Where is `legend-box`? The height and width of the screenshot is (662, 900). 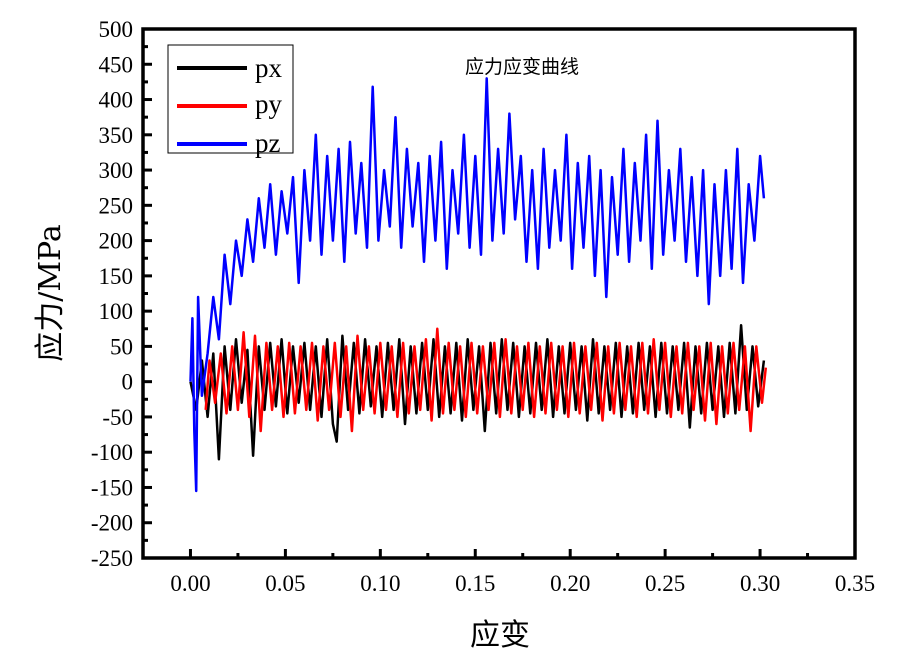
legend-box is located at coordinates (230, 99).